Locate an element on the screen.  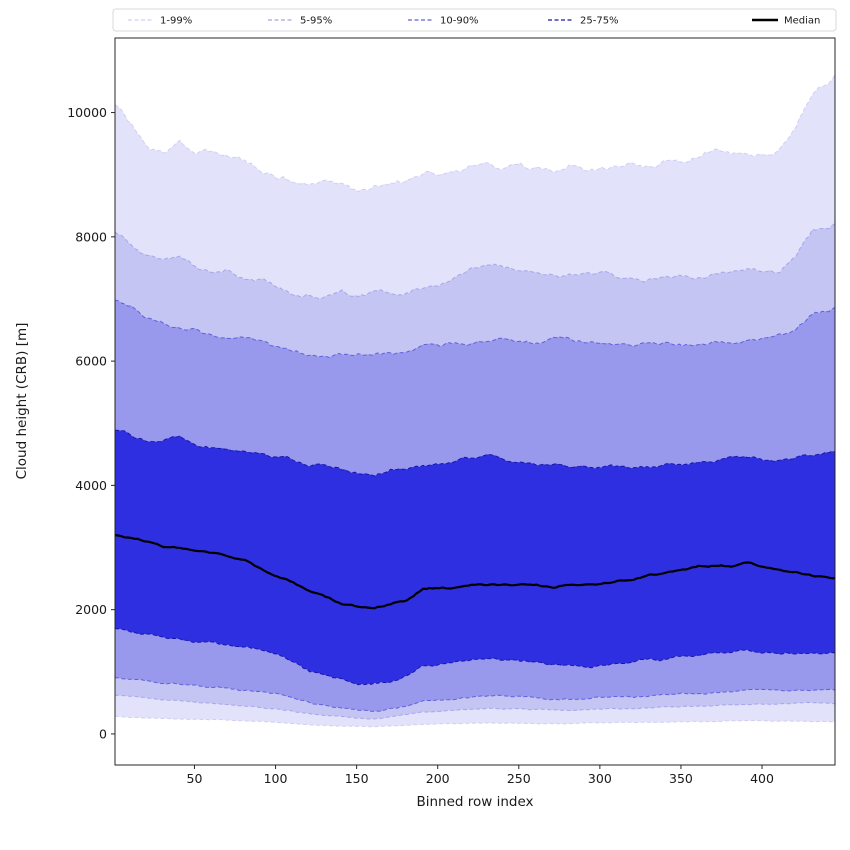
legend-entry-label: 5-95% is located at coordinates (316, 21).